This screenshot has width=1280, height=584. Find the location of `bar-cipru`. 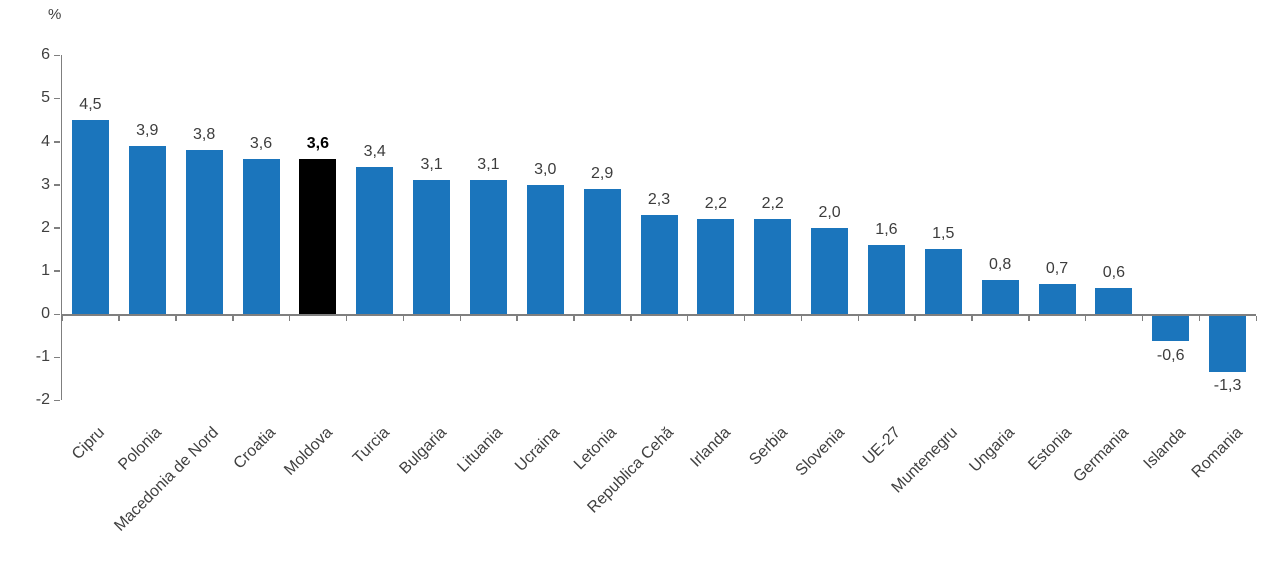

bar-cipru is located at coordinates (90, 216).